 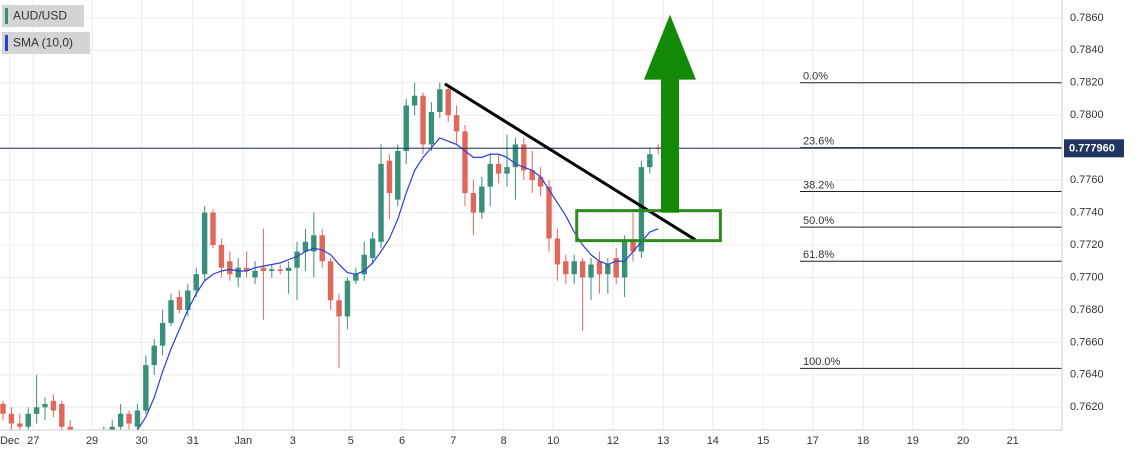 What do you see at coordinates (1013, 441) in the screenshot?
I see `x-tick-label: 21` at bounding box center [1013, 441].